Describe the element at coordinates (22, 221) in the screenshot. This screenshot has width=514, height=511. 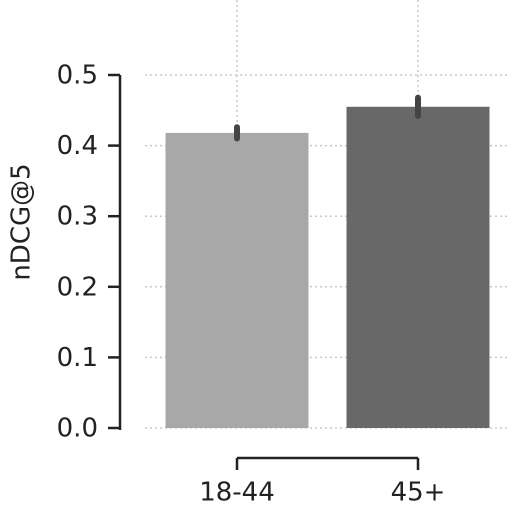
I see `y-axis-label: nDCG@5` at that location.